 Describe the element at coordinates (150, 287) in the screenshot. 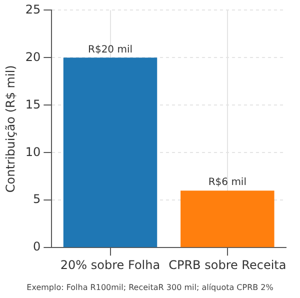

I see `text: Exemplo: Folha R100mil; ReceitaR 300 mil; alíquota CPRB 2%` at that location.